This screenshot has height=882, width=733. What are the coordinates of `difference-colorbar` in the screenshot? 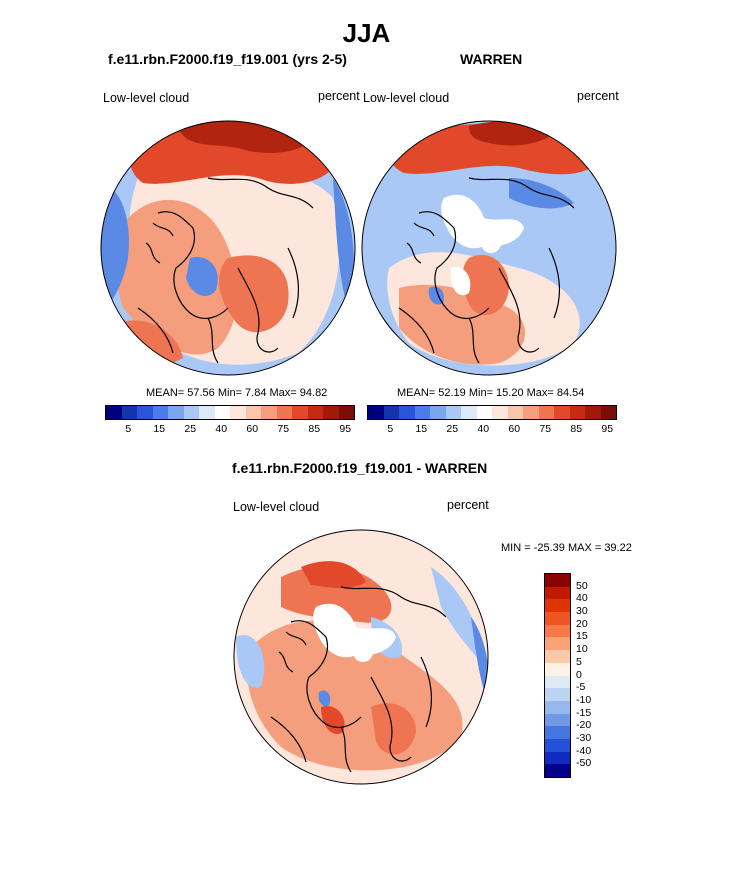 It's located at (557, 675).